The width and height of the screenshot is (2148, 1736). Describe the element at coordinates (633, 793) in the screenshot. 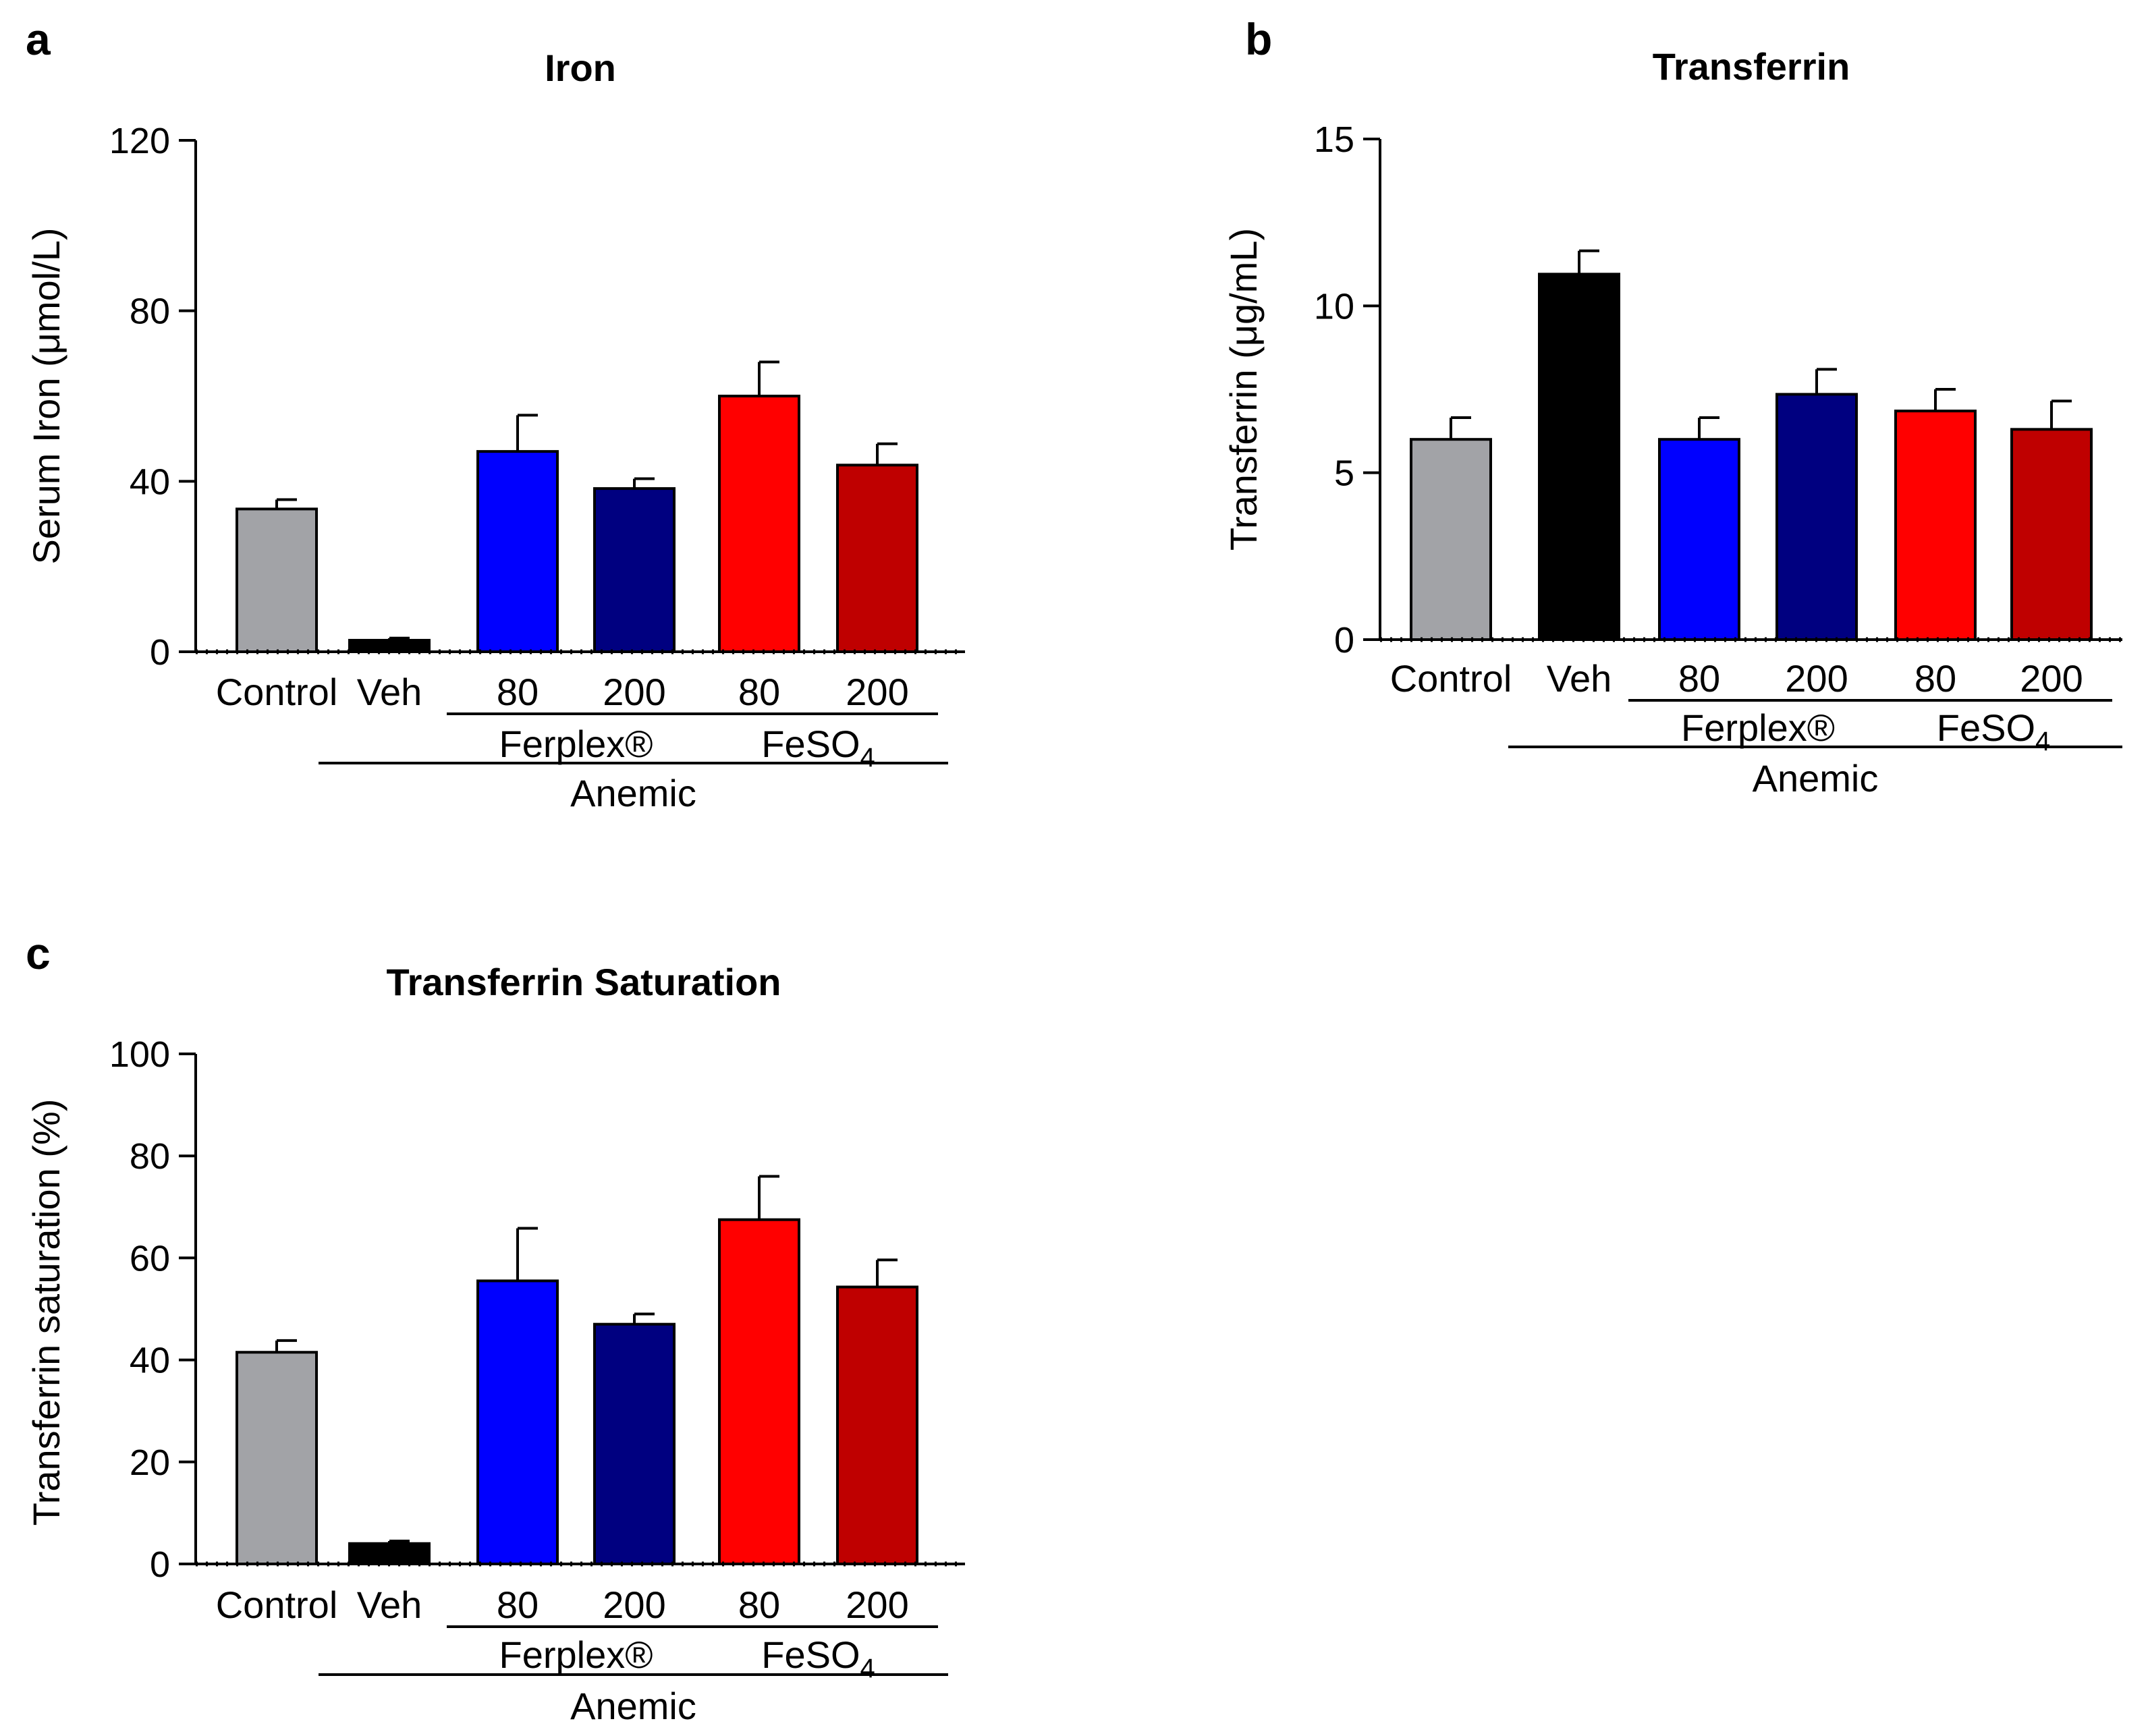

I see `panel-a-group-label: Anemic` at that location.